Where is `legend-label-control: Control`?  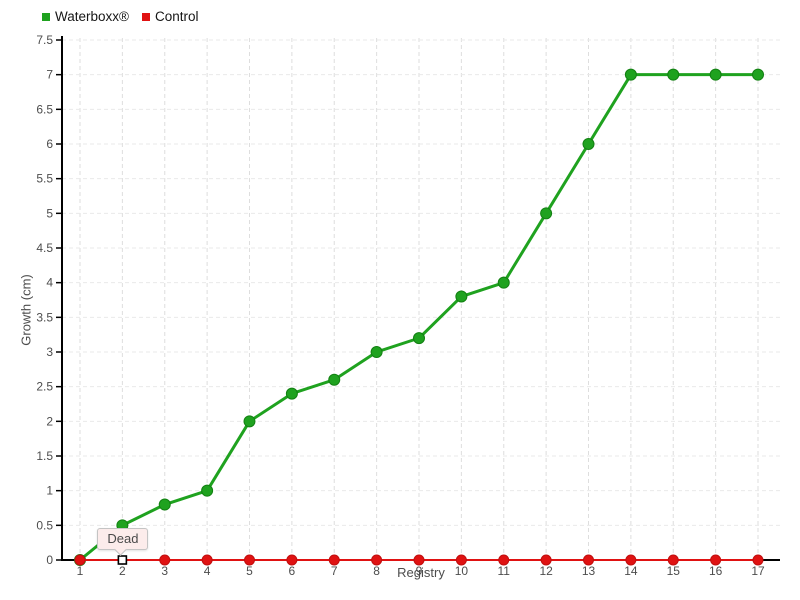 legend-label-control: Control is located at coordinates (176, 16).